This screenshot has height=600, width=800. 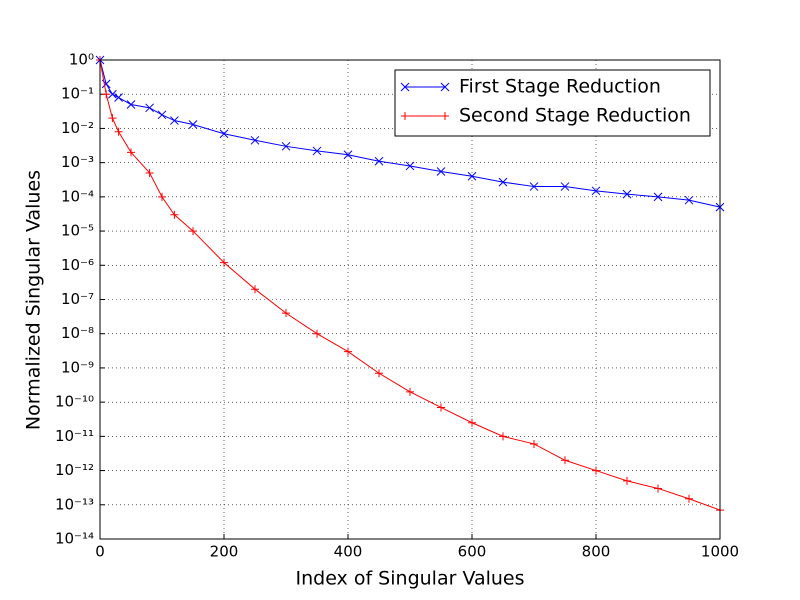 What do you see at coordinates (596, 552) in the screenshot?
I see `x-tick-label: 800` at bounding box center [596, 552].